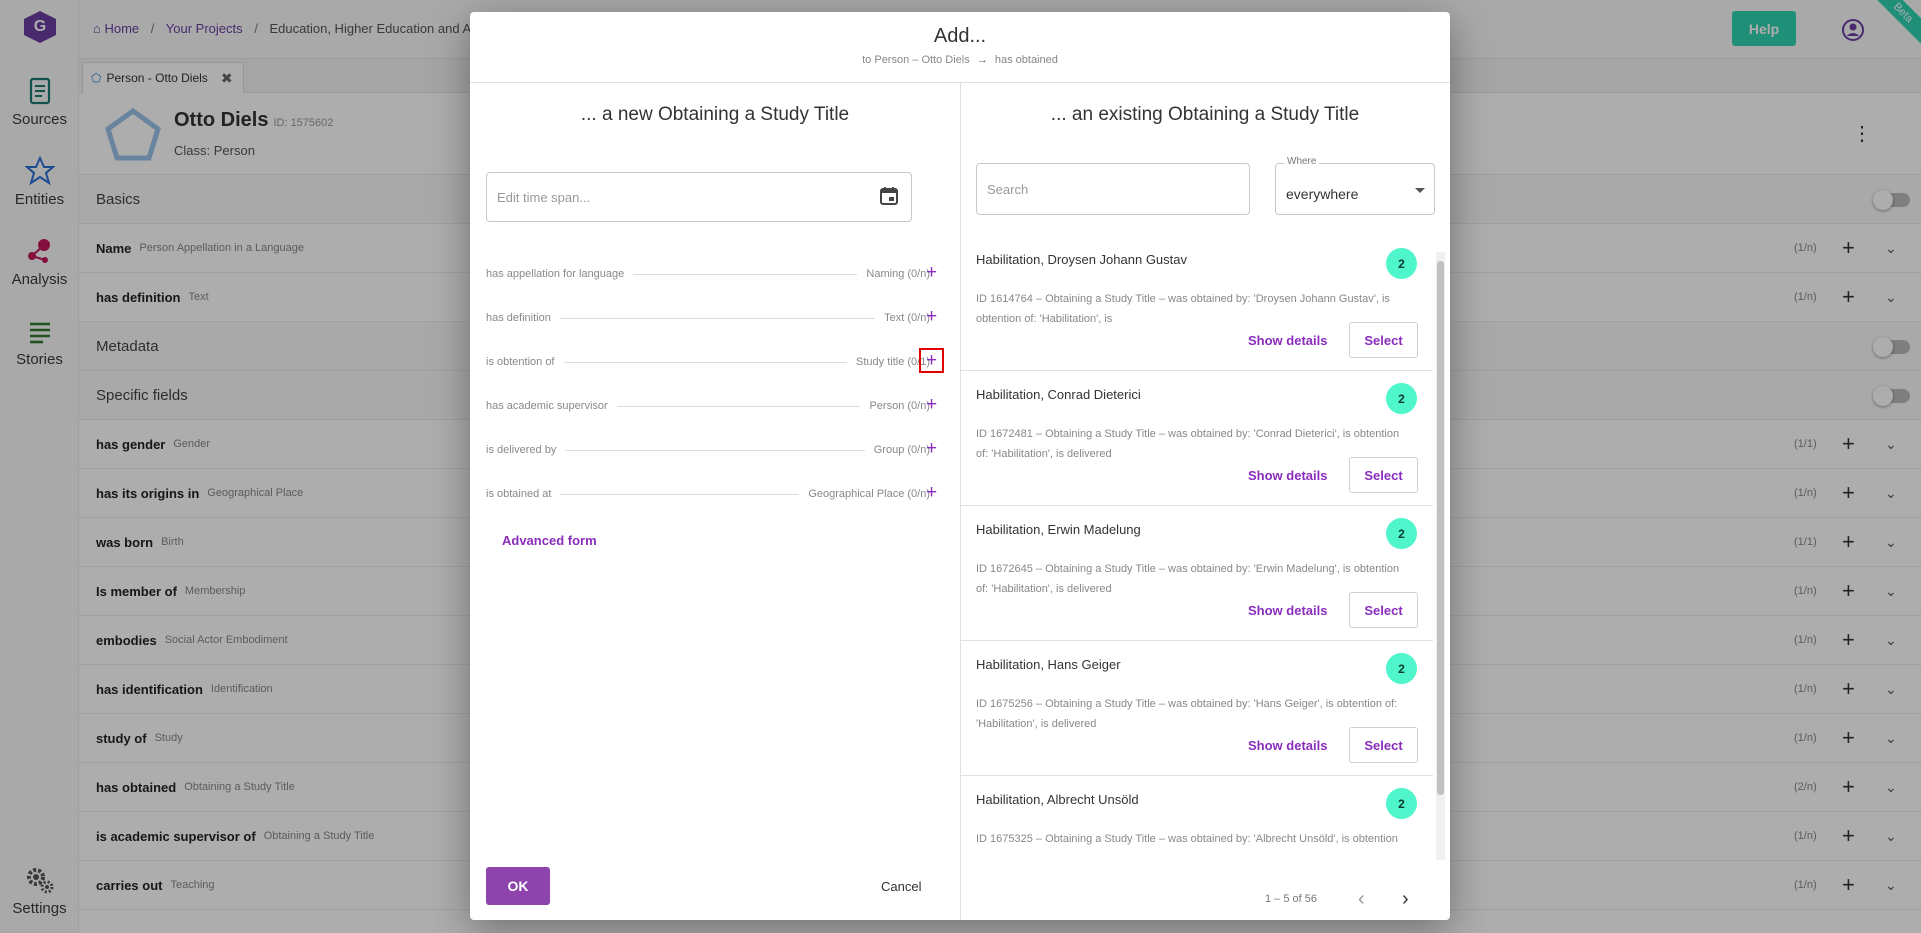  What do you see at coordinates (39, 102) in the screenshot?
I see `sidebar-item-sources: Sources` at bounding box center [39, 102].